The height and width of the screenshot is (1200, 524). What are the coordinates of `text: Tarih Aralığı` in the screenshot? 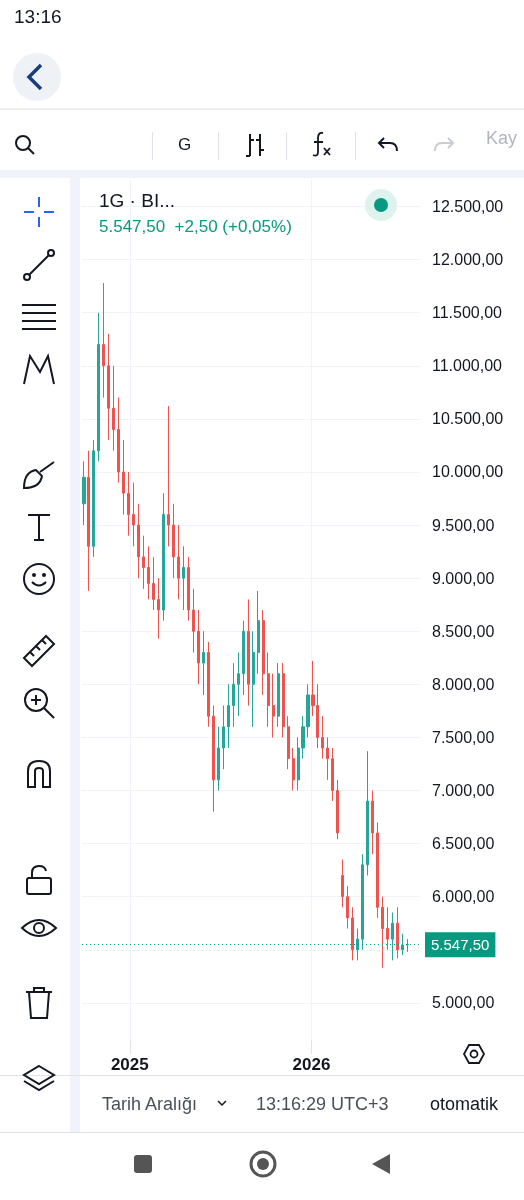 It's located at (150, 1104).